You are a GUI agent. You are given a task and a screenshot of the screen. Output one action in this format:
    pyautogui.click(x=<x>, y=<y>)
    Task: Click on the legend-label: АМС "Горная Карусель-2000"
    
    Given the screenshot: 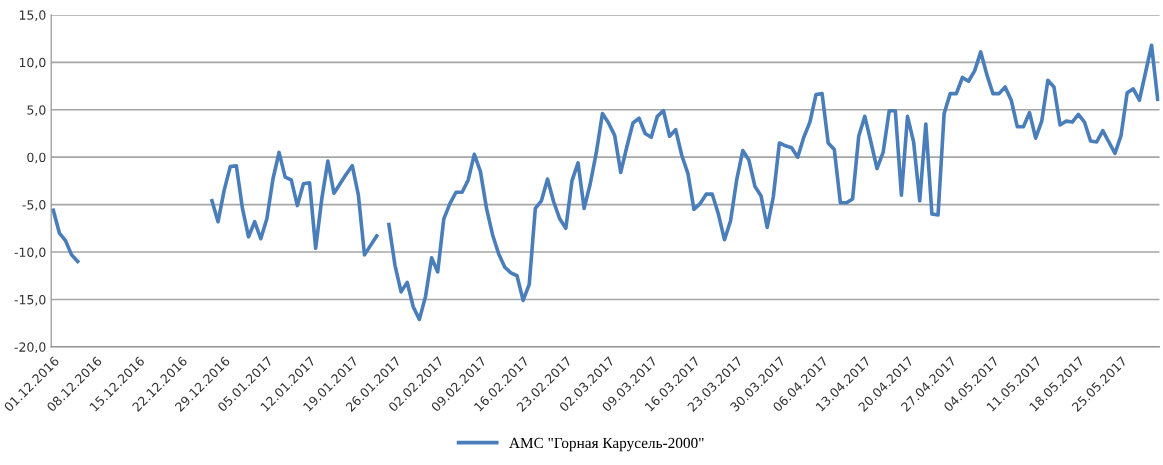 What is the action you would take?
    pyautogui.click(x=606, y=444)
    